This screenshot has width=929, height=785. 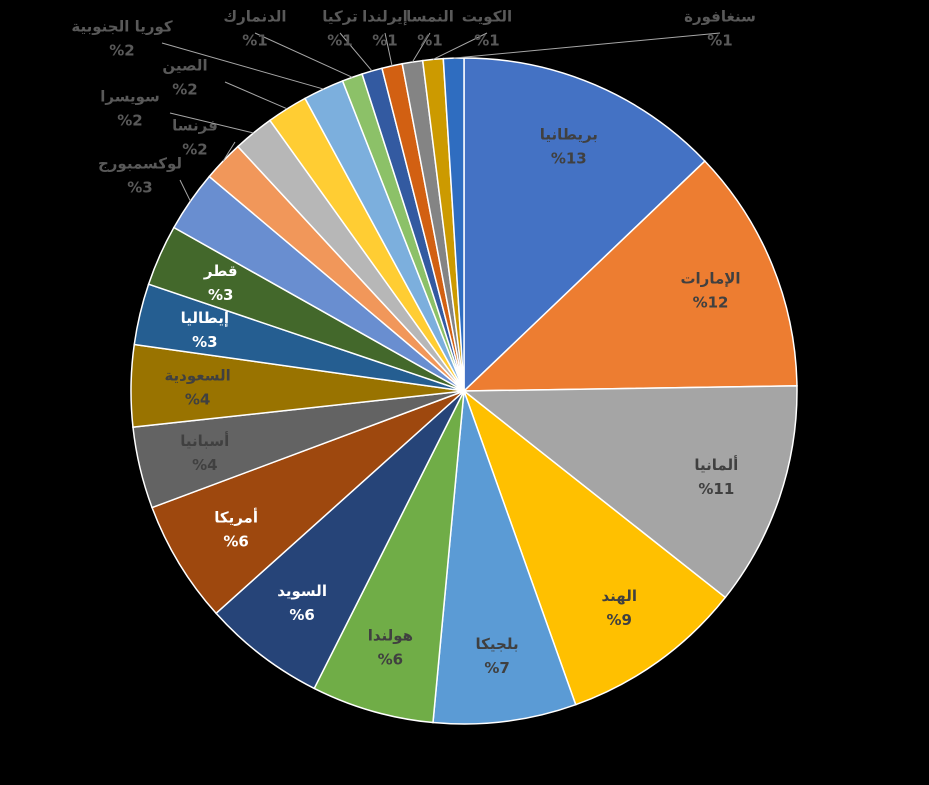 I want to click on slice-label: أسبانيا, so click(x=204, y=440).